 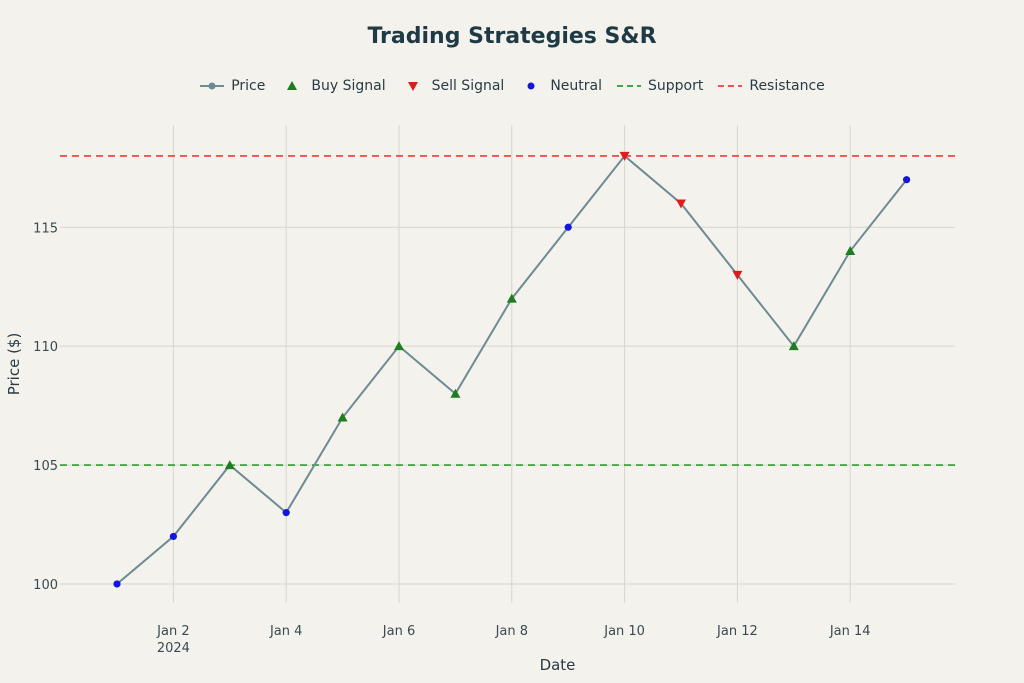 What do you see at coordinates (45, 347) in the screenshot?
I see `y-tick-label: 110` at bounding box center [45, 347].